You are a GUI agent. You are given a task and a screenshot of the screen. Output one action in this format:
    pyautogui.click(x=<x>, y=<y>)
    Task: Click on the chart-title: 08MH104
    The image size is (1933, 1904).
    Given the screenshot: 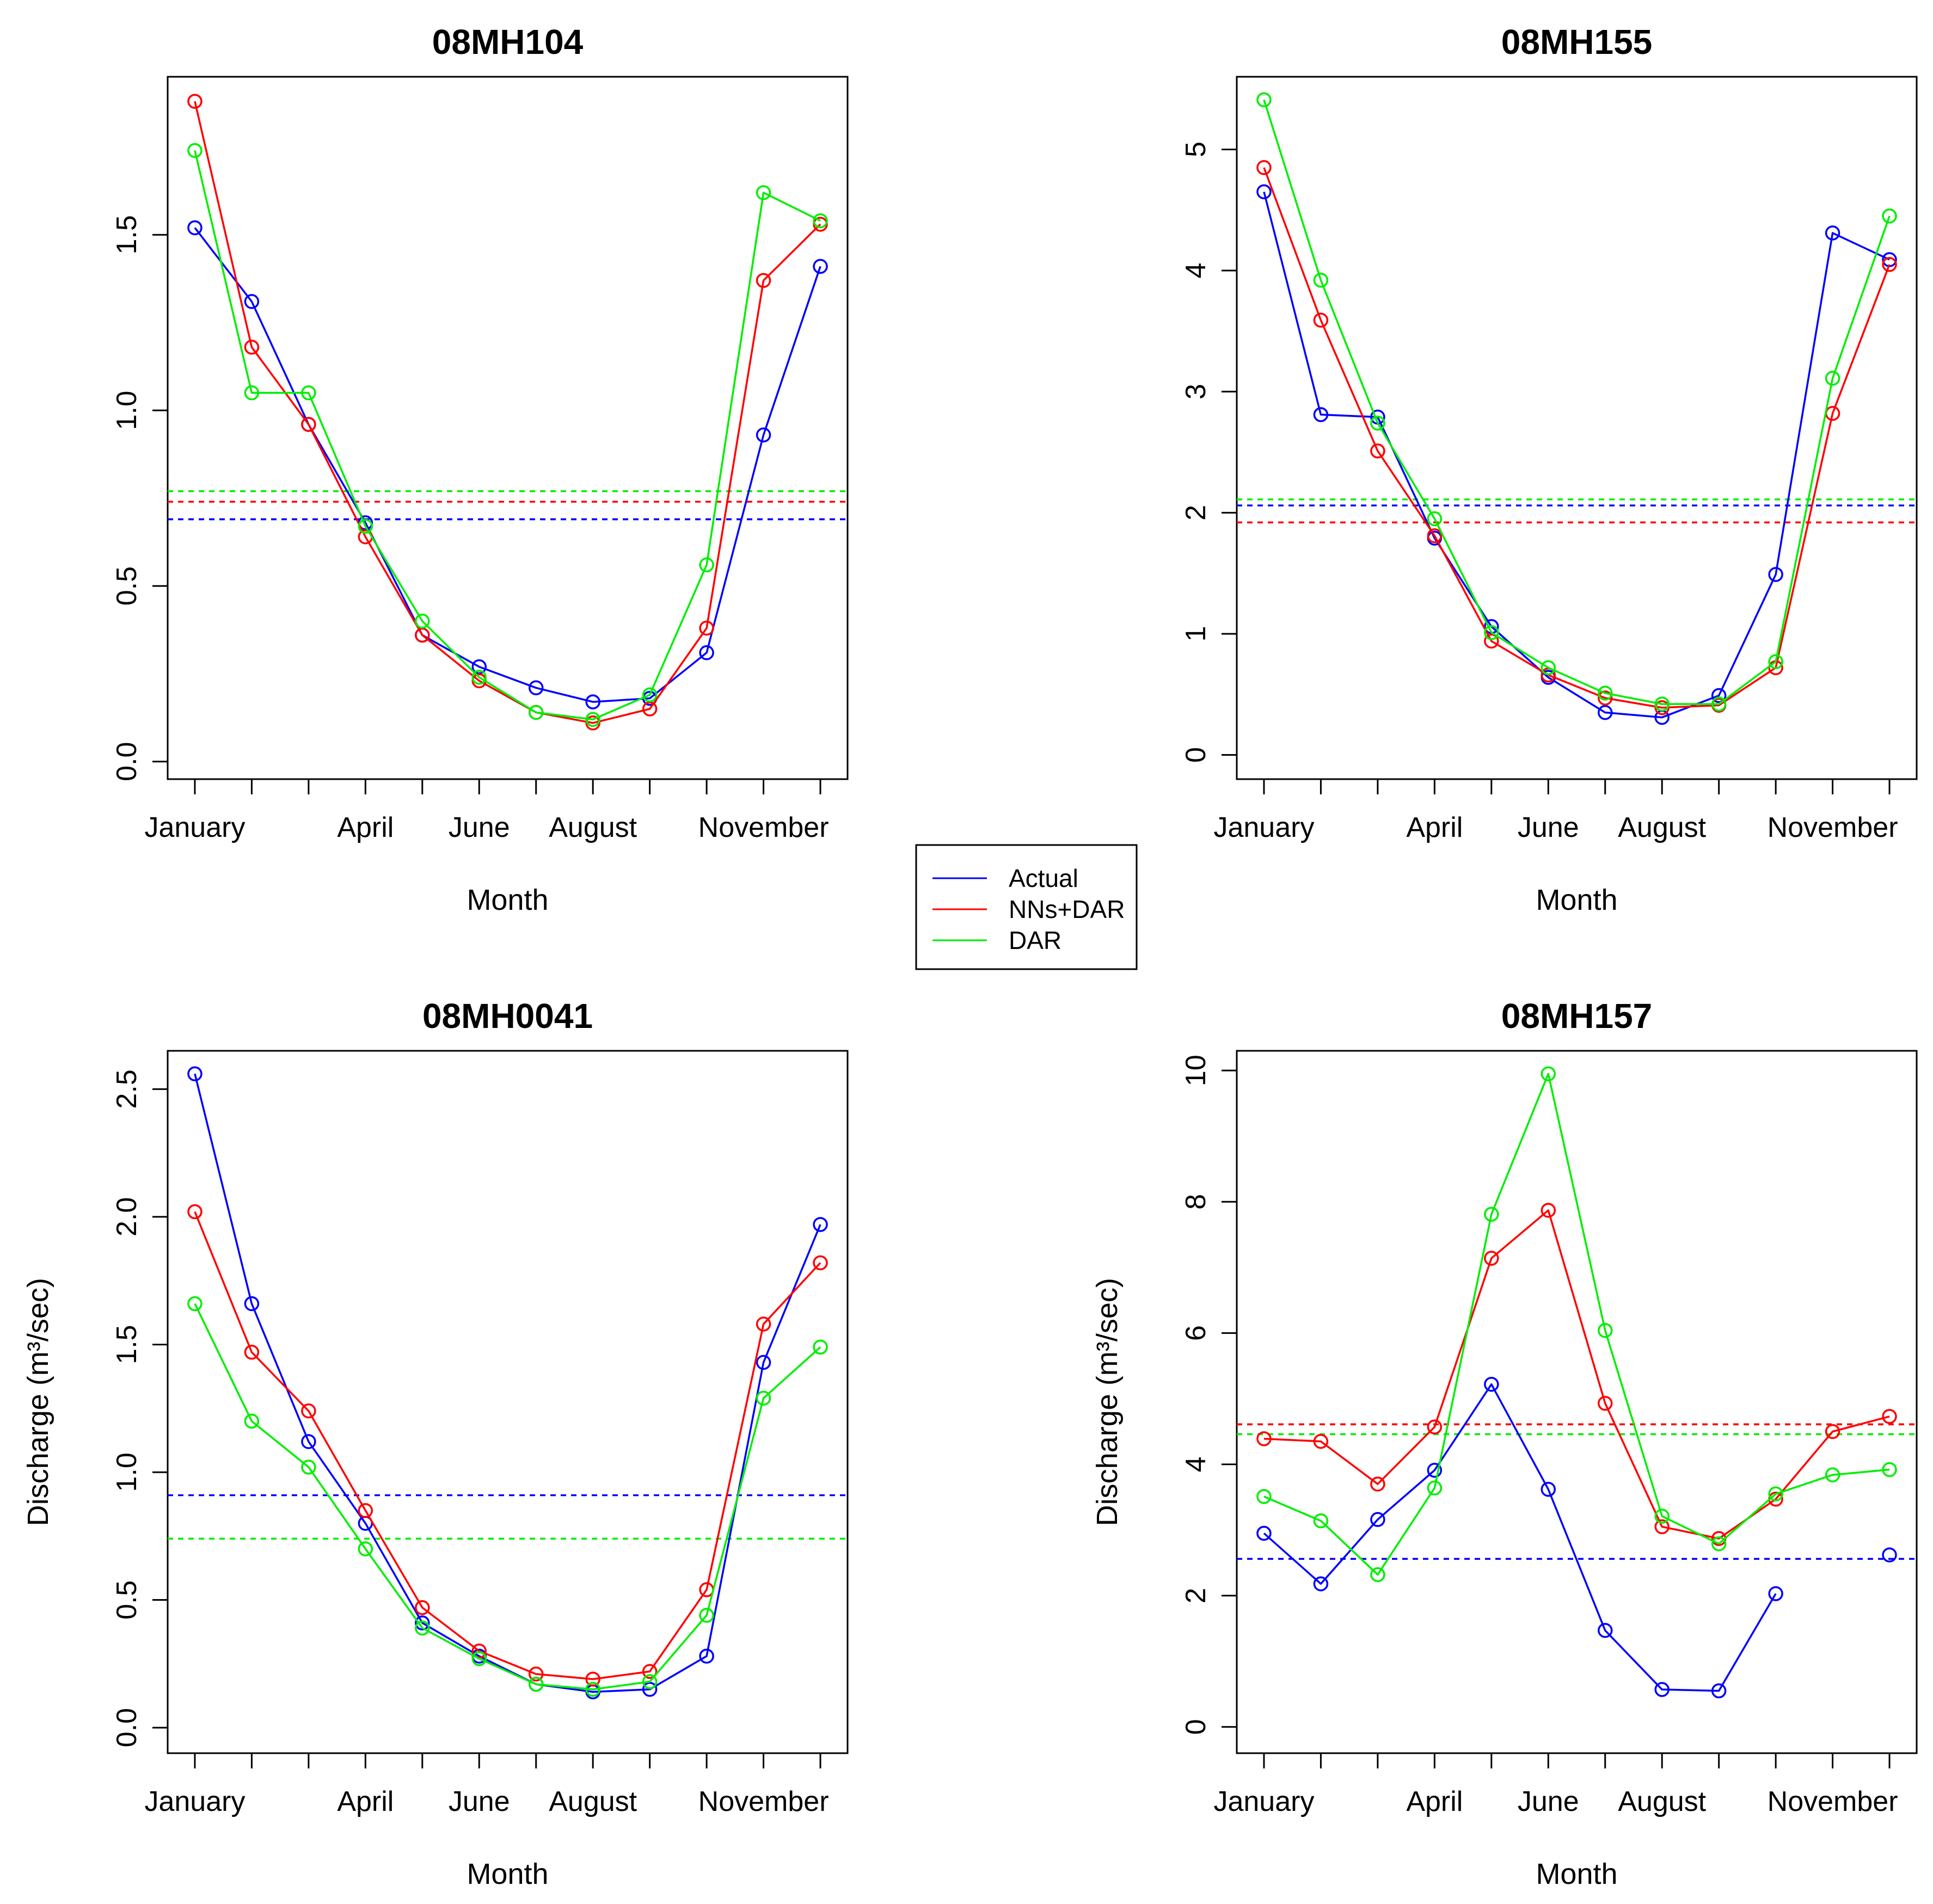 What is the action you would take?
    pyautogui.click(x=508, y=42)
    